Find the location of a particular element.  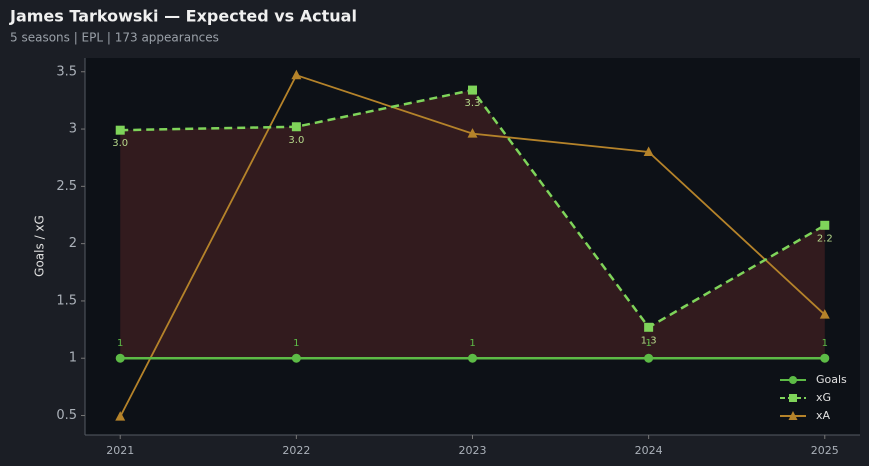

y-tick-label: 2 is located at coordinates (73, 243).